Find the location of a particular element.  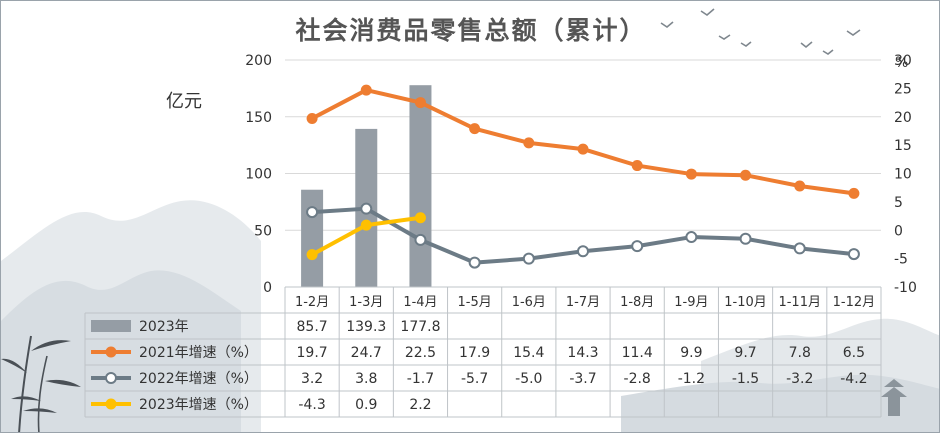

table-value: 22.5 is located at coordinates (420, 353).